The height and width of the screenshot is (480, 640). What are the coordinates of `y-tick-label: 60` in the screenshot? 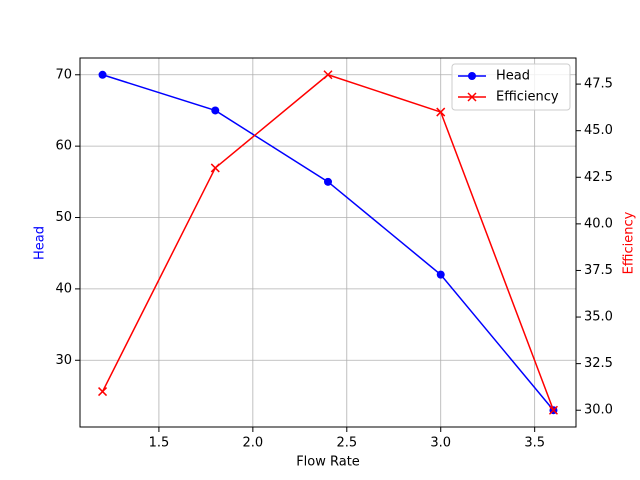 It's located at (63, 146).